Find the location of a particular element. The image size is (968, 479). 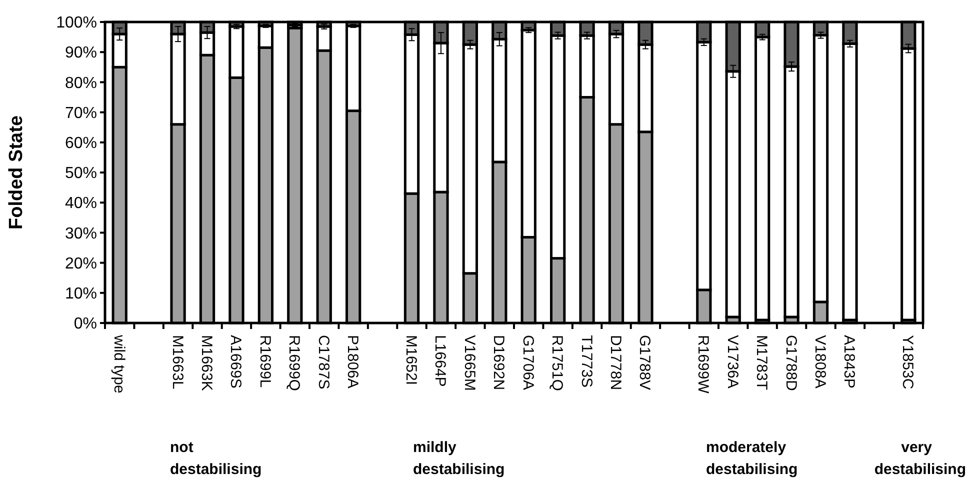

x-tick-label: V1736A is located at coordinates (732, 361).